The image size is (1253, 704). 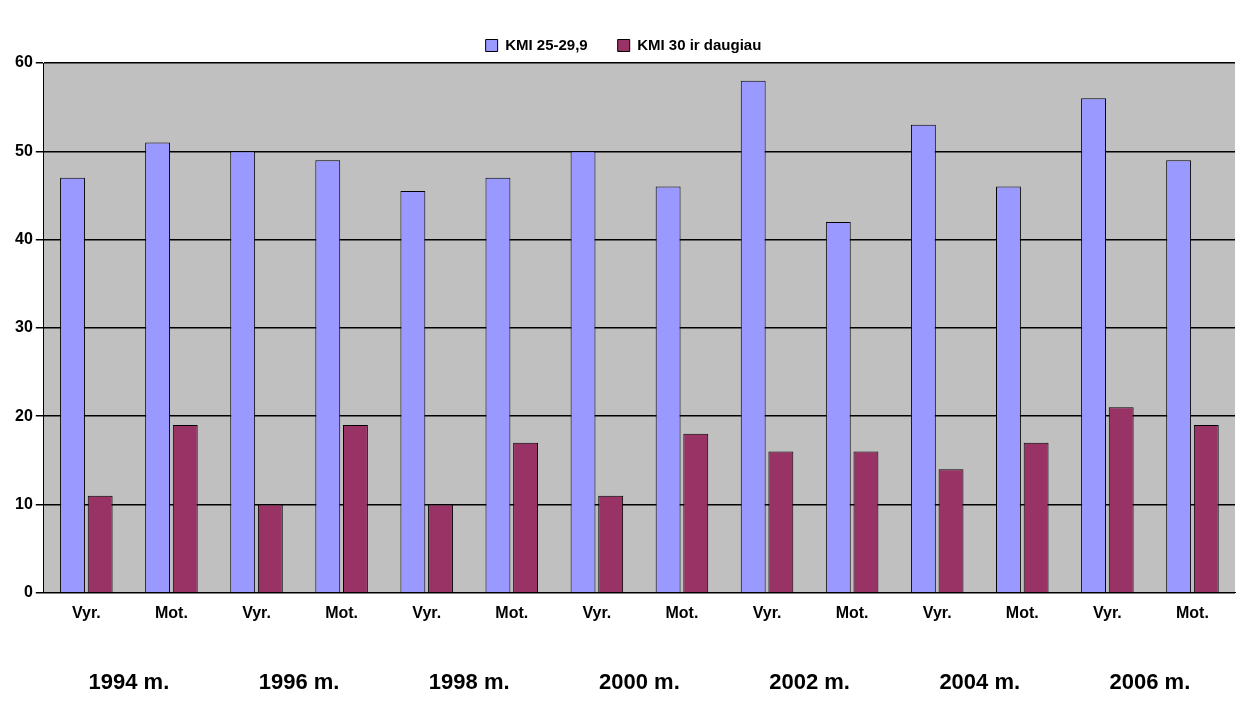 What do you see at coordinates (980, 681) in the screenshot?
I see `text: 2004 m.` at bounding box center [980, 681].